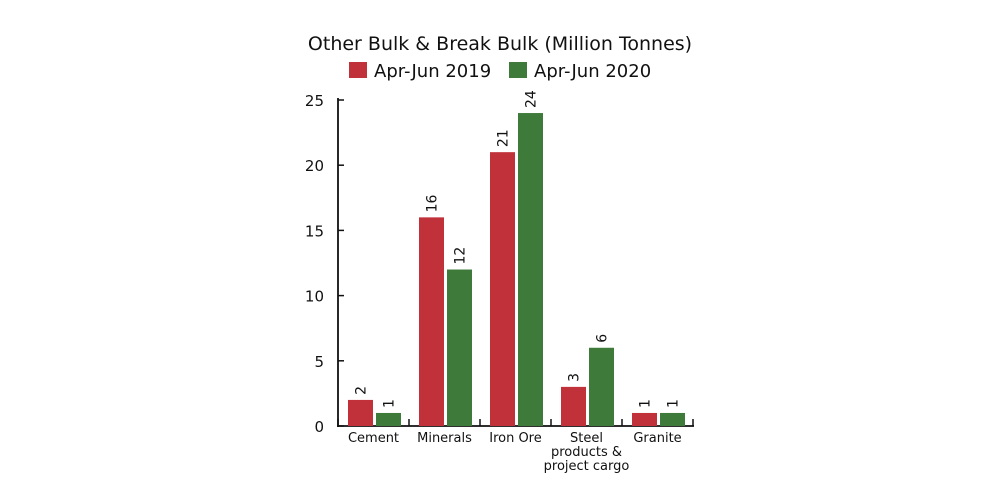  I want to click on data-label: 24, so click(532, 99).